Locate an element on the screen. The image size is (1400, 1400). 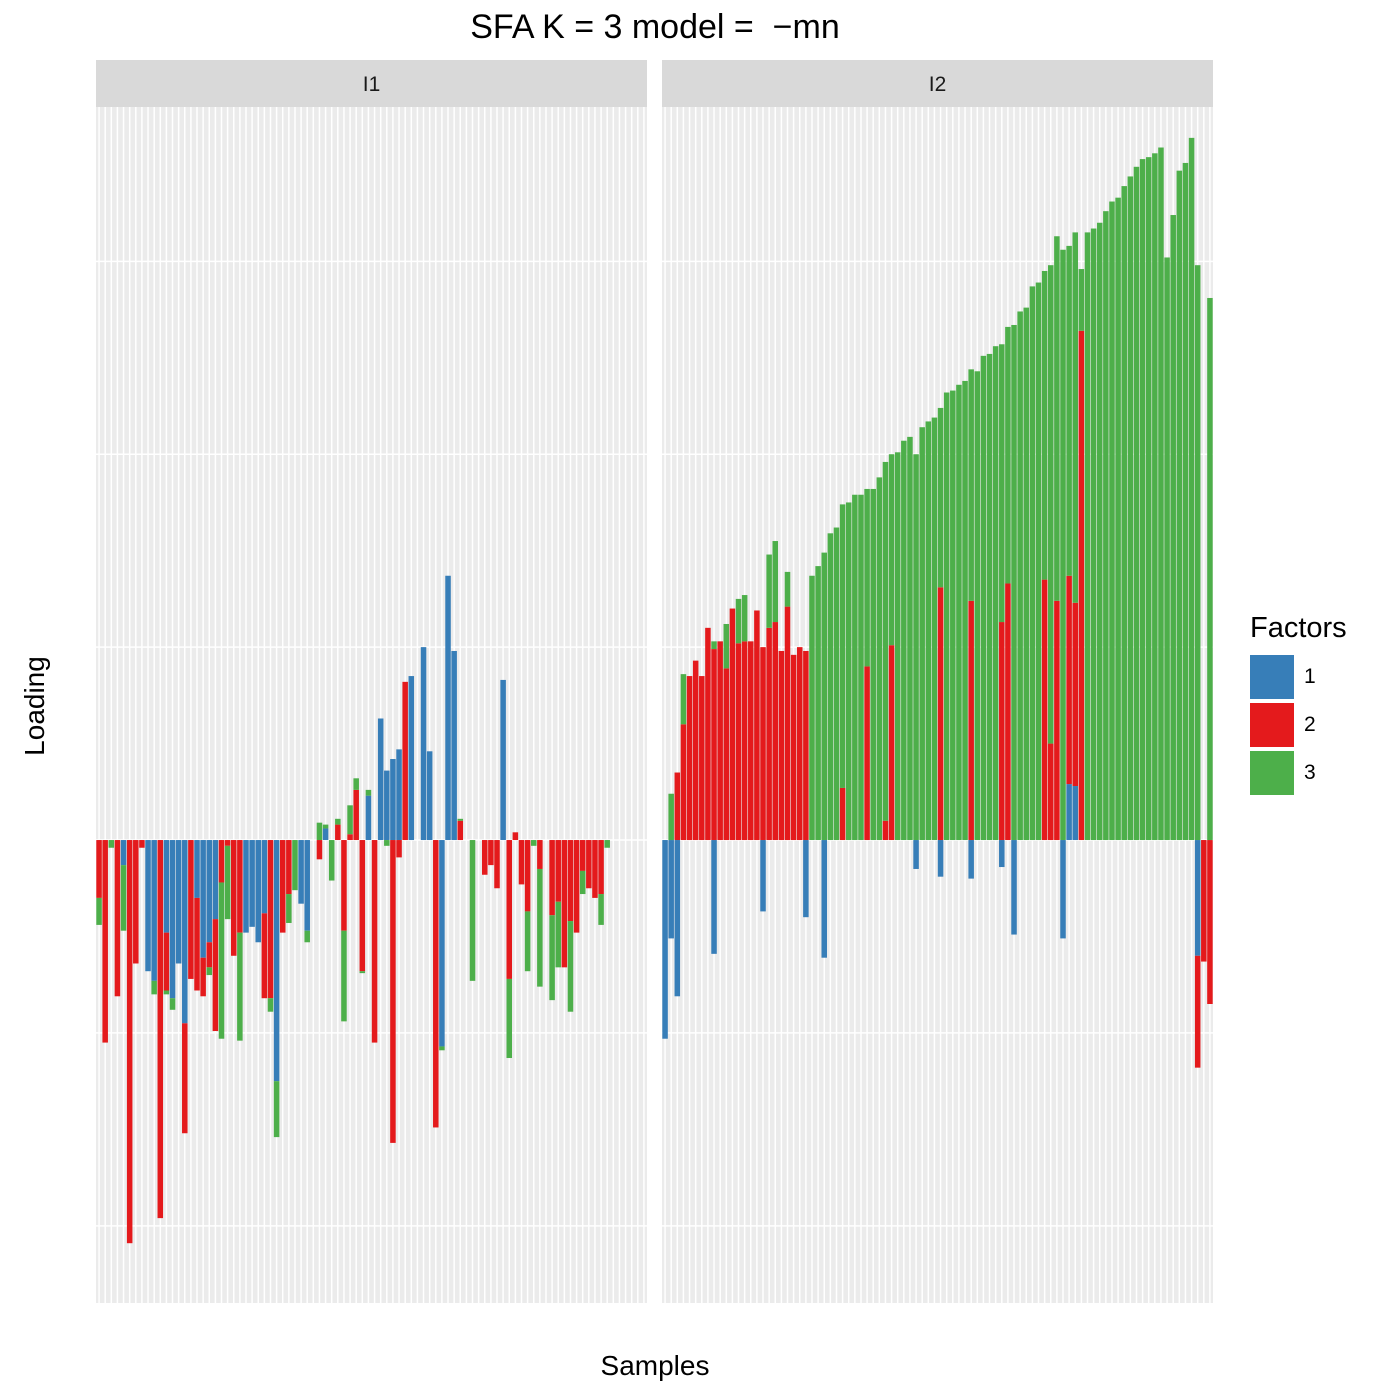
facet-strip-label: I1 is located at coordinates (372, 84).